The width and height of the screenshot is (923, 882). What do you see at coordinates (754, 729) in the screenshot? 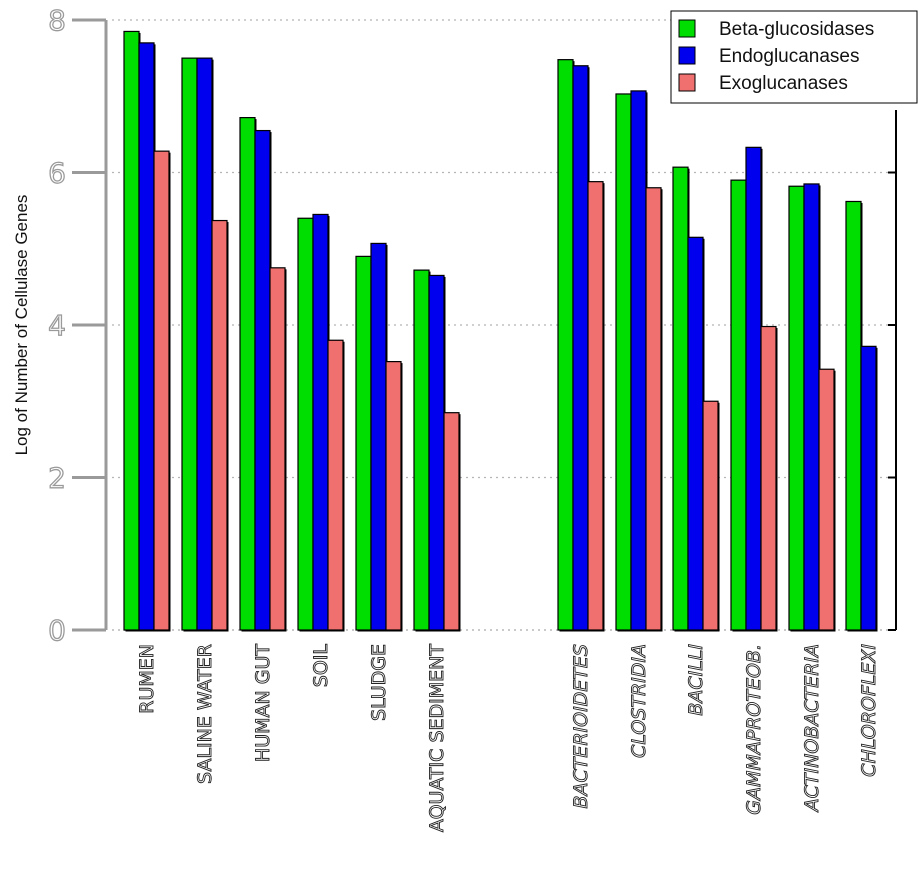
I see `category-label: GAMMAPROTEOB.` at bounding box center [754, 729].